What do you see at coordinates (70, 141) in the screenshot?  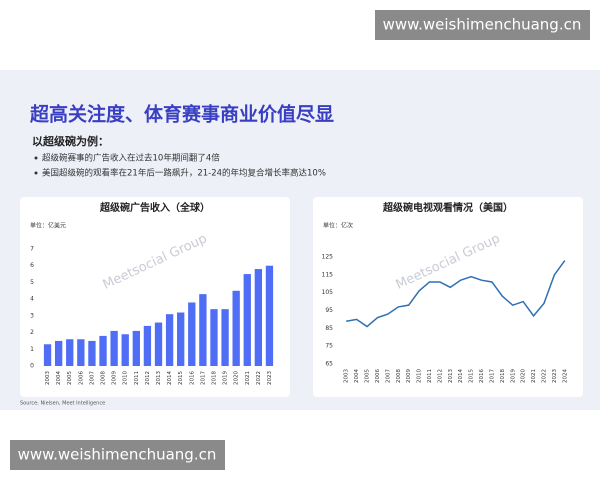 I see `slide-subtitle: 以超级碗为例：` at bounding box center [70, 141].